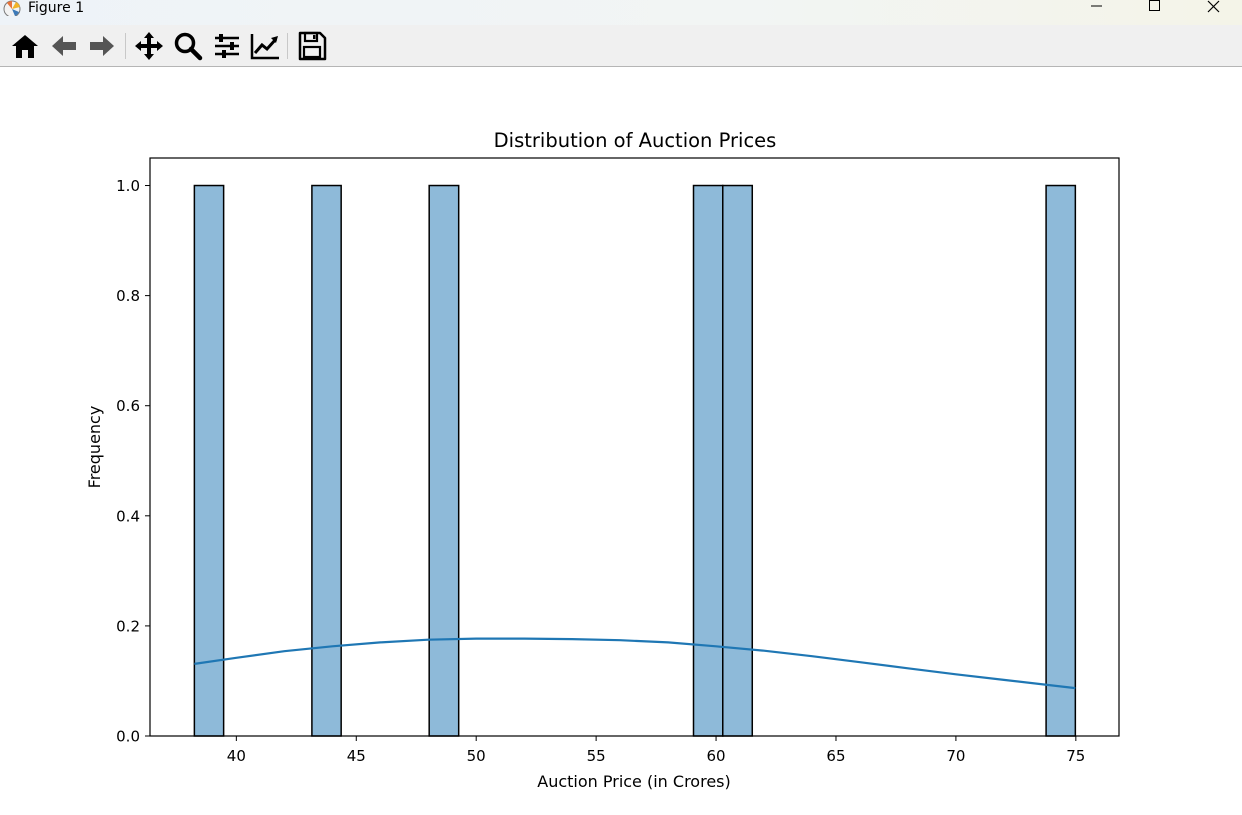 Image resolution: width=1242 pixels, height=815 pixels. Describe the element at coordinates (635, 140) in the screenshot. I see `chart-title: Distribution of Auction Prices` at that location.